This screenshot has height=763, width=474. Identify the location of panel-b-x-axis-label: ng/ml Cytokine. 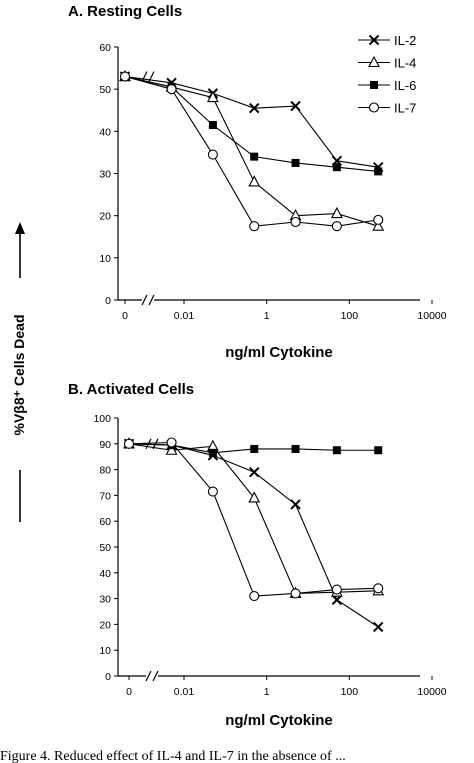
(279, 720).